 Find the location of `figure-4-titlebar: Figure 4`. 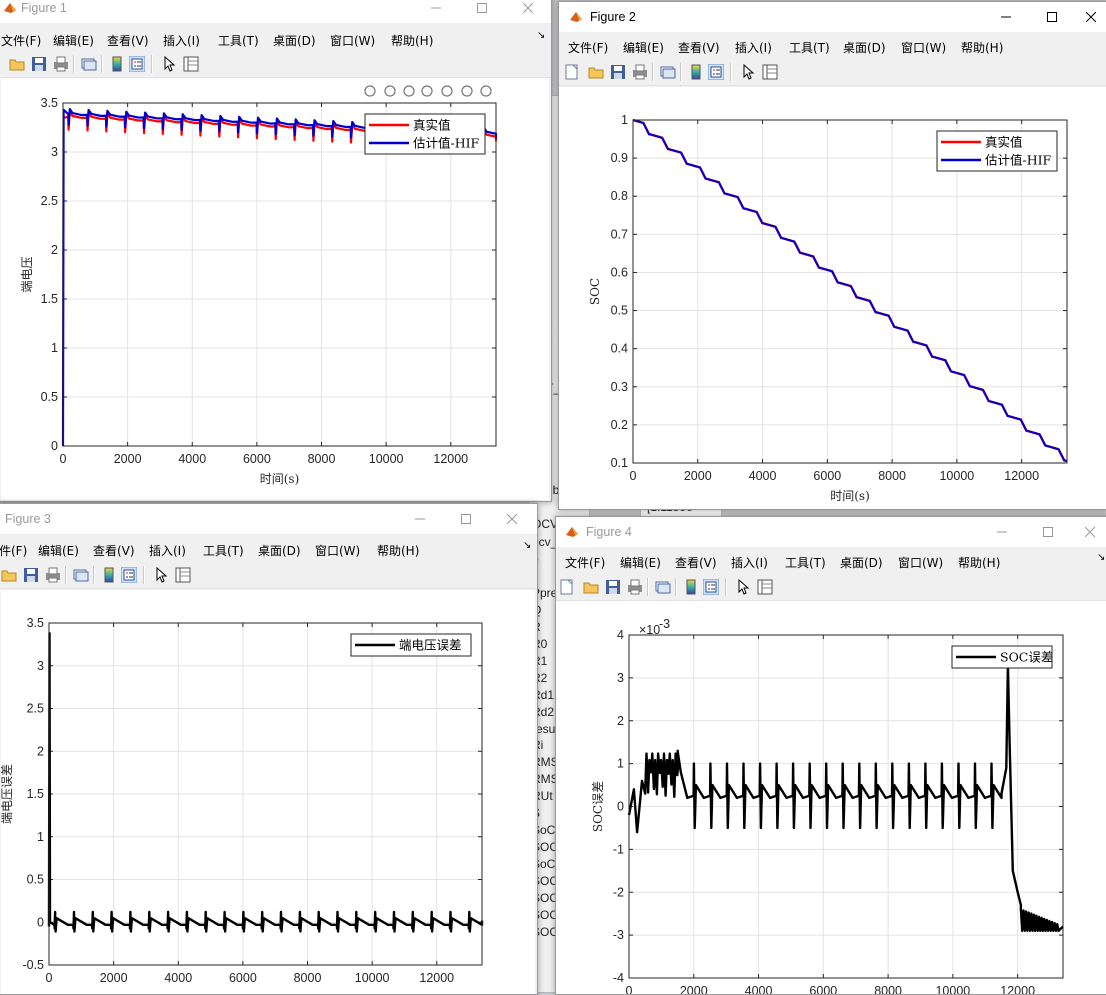

figure-4-titlebar: Figure 4 is located at coordinates (831, 532).